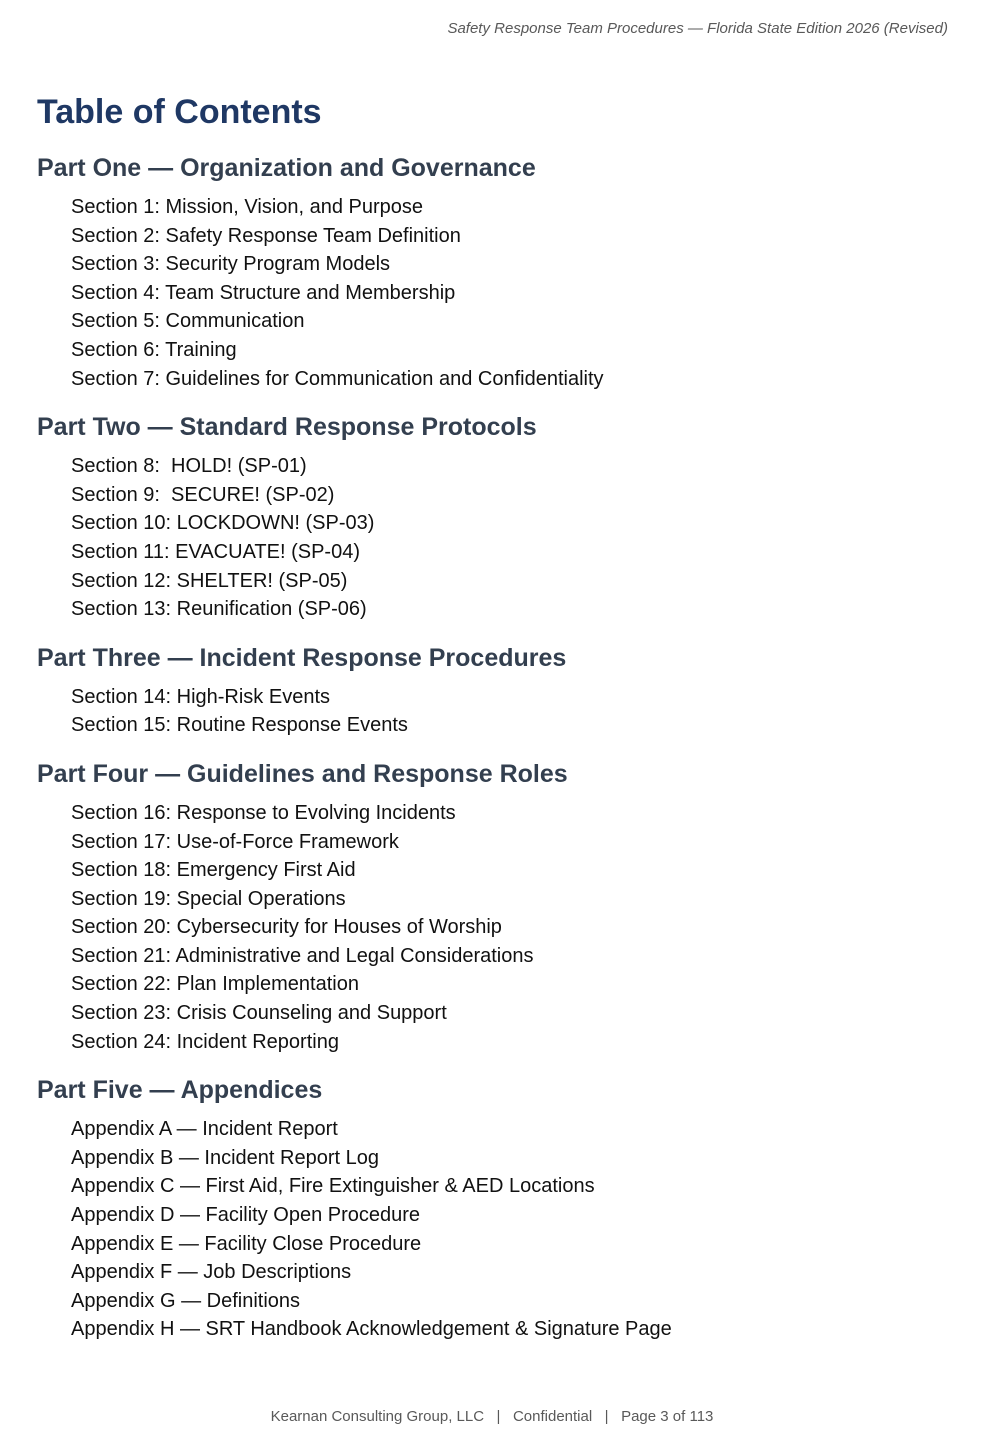 Image resolution: width=1000 pixels, height=1443 pixels. What do you see at coordinates (204, 1129) in the screenshot?
I see `toc-entry: Appendix A — Incident Report` at bounding box center [204, 1129].